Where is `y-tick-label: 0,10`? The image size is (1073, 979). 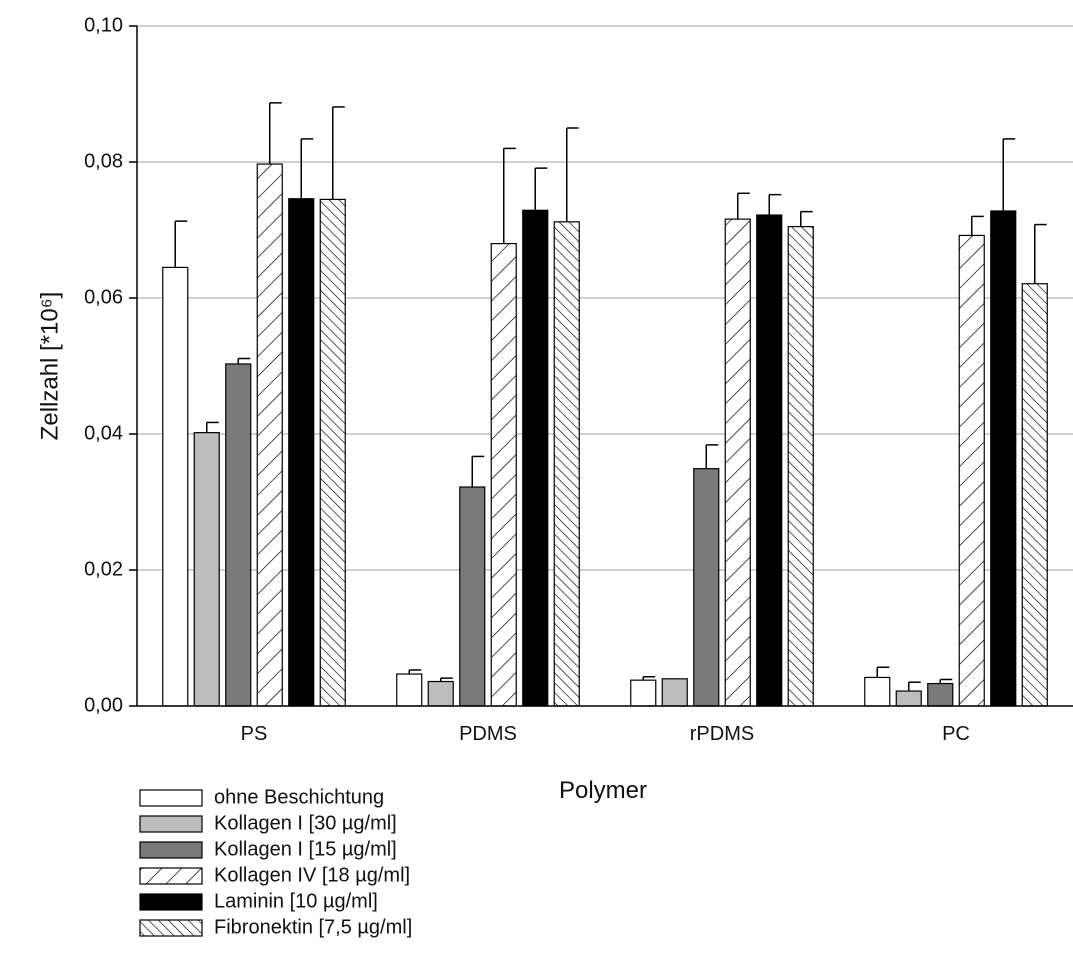
y-tick-label: 0,10 is located at coordinates (103, 25).